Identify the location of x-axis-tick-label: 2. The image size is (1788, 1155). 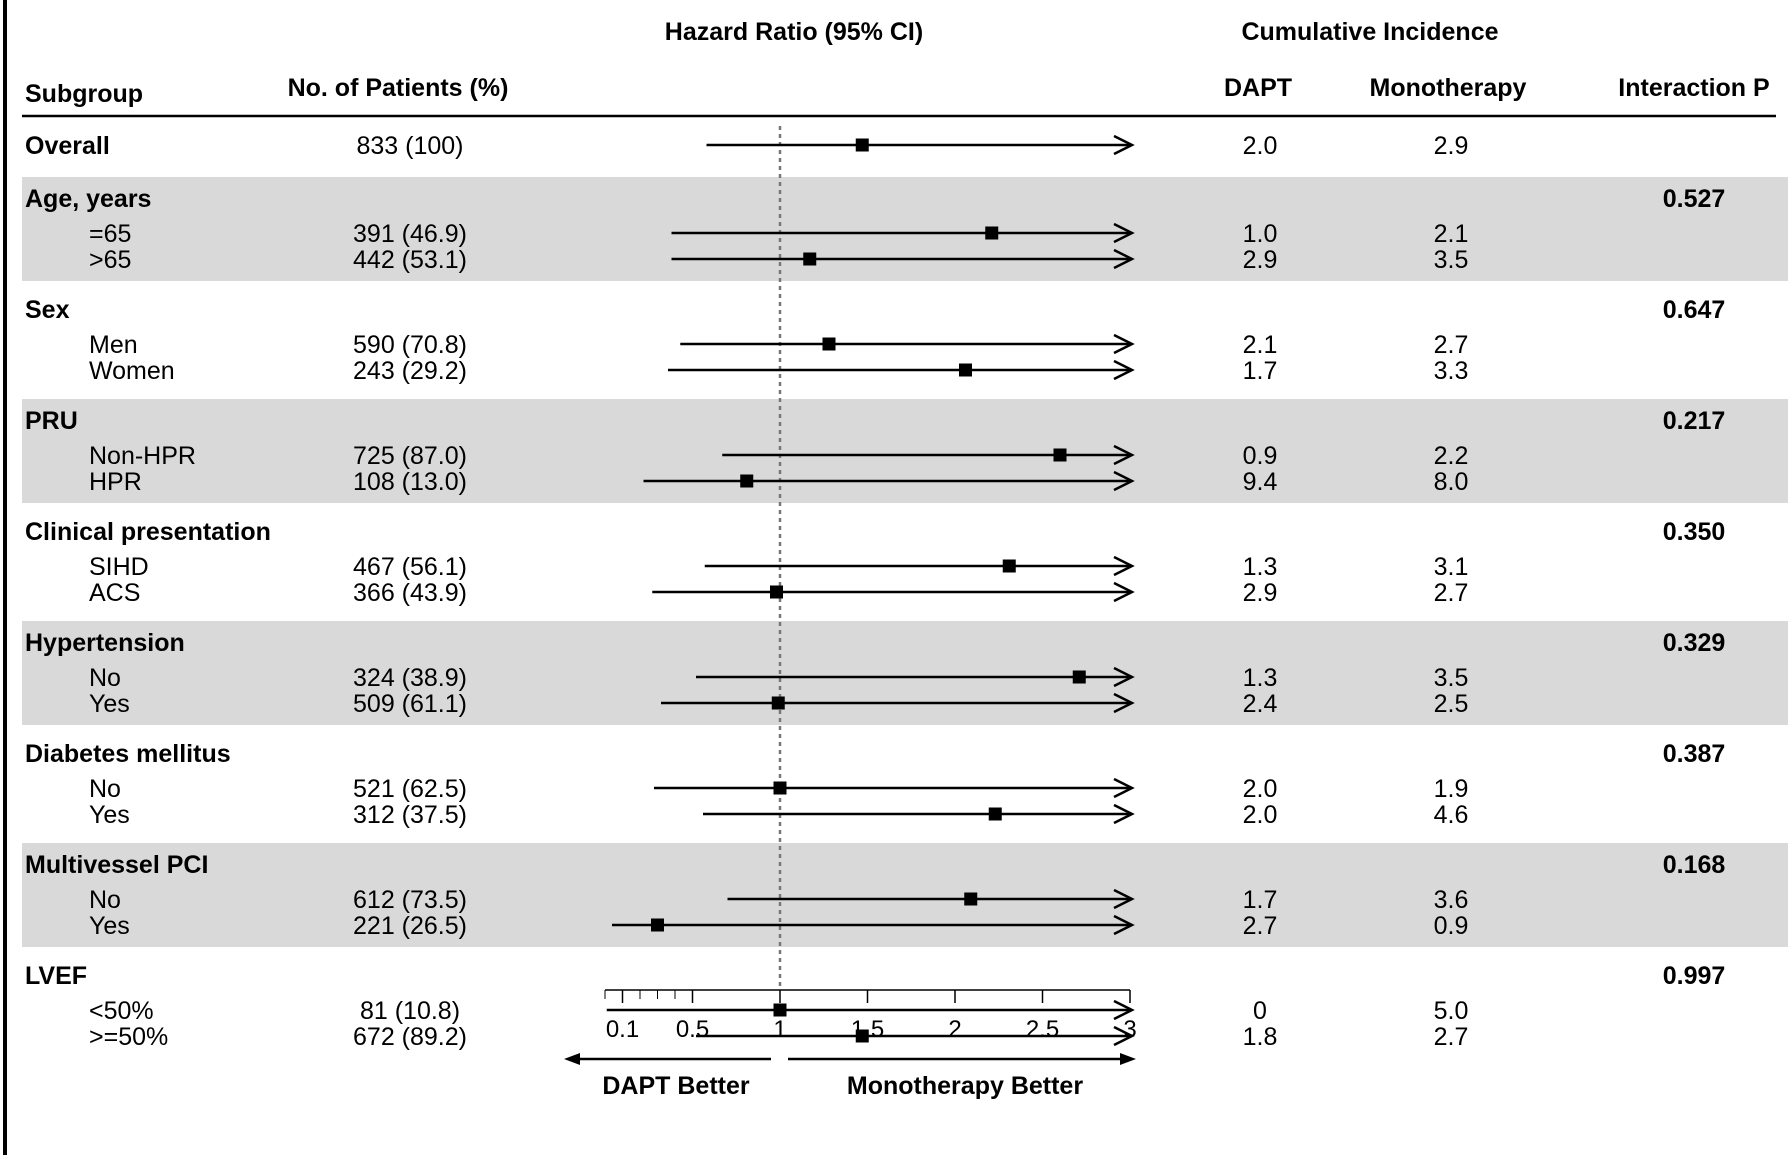
(954, 1029).